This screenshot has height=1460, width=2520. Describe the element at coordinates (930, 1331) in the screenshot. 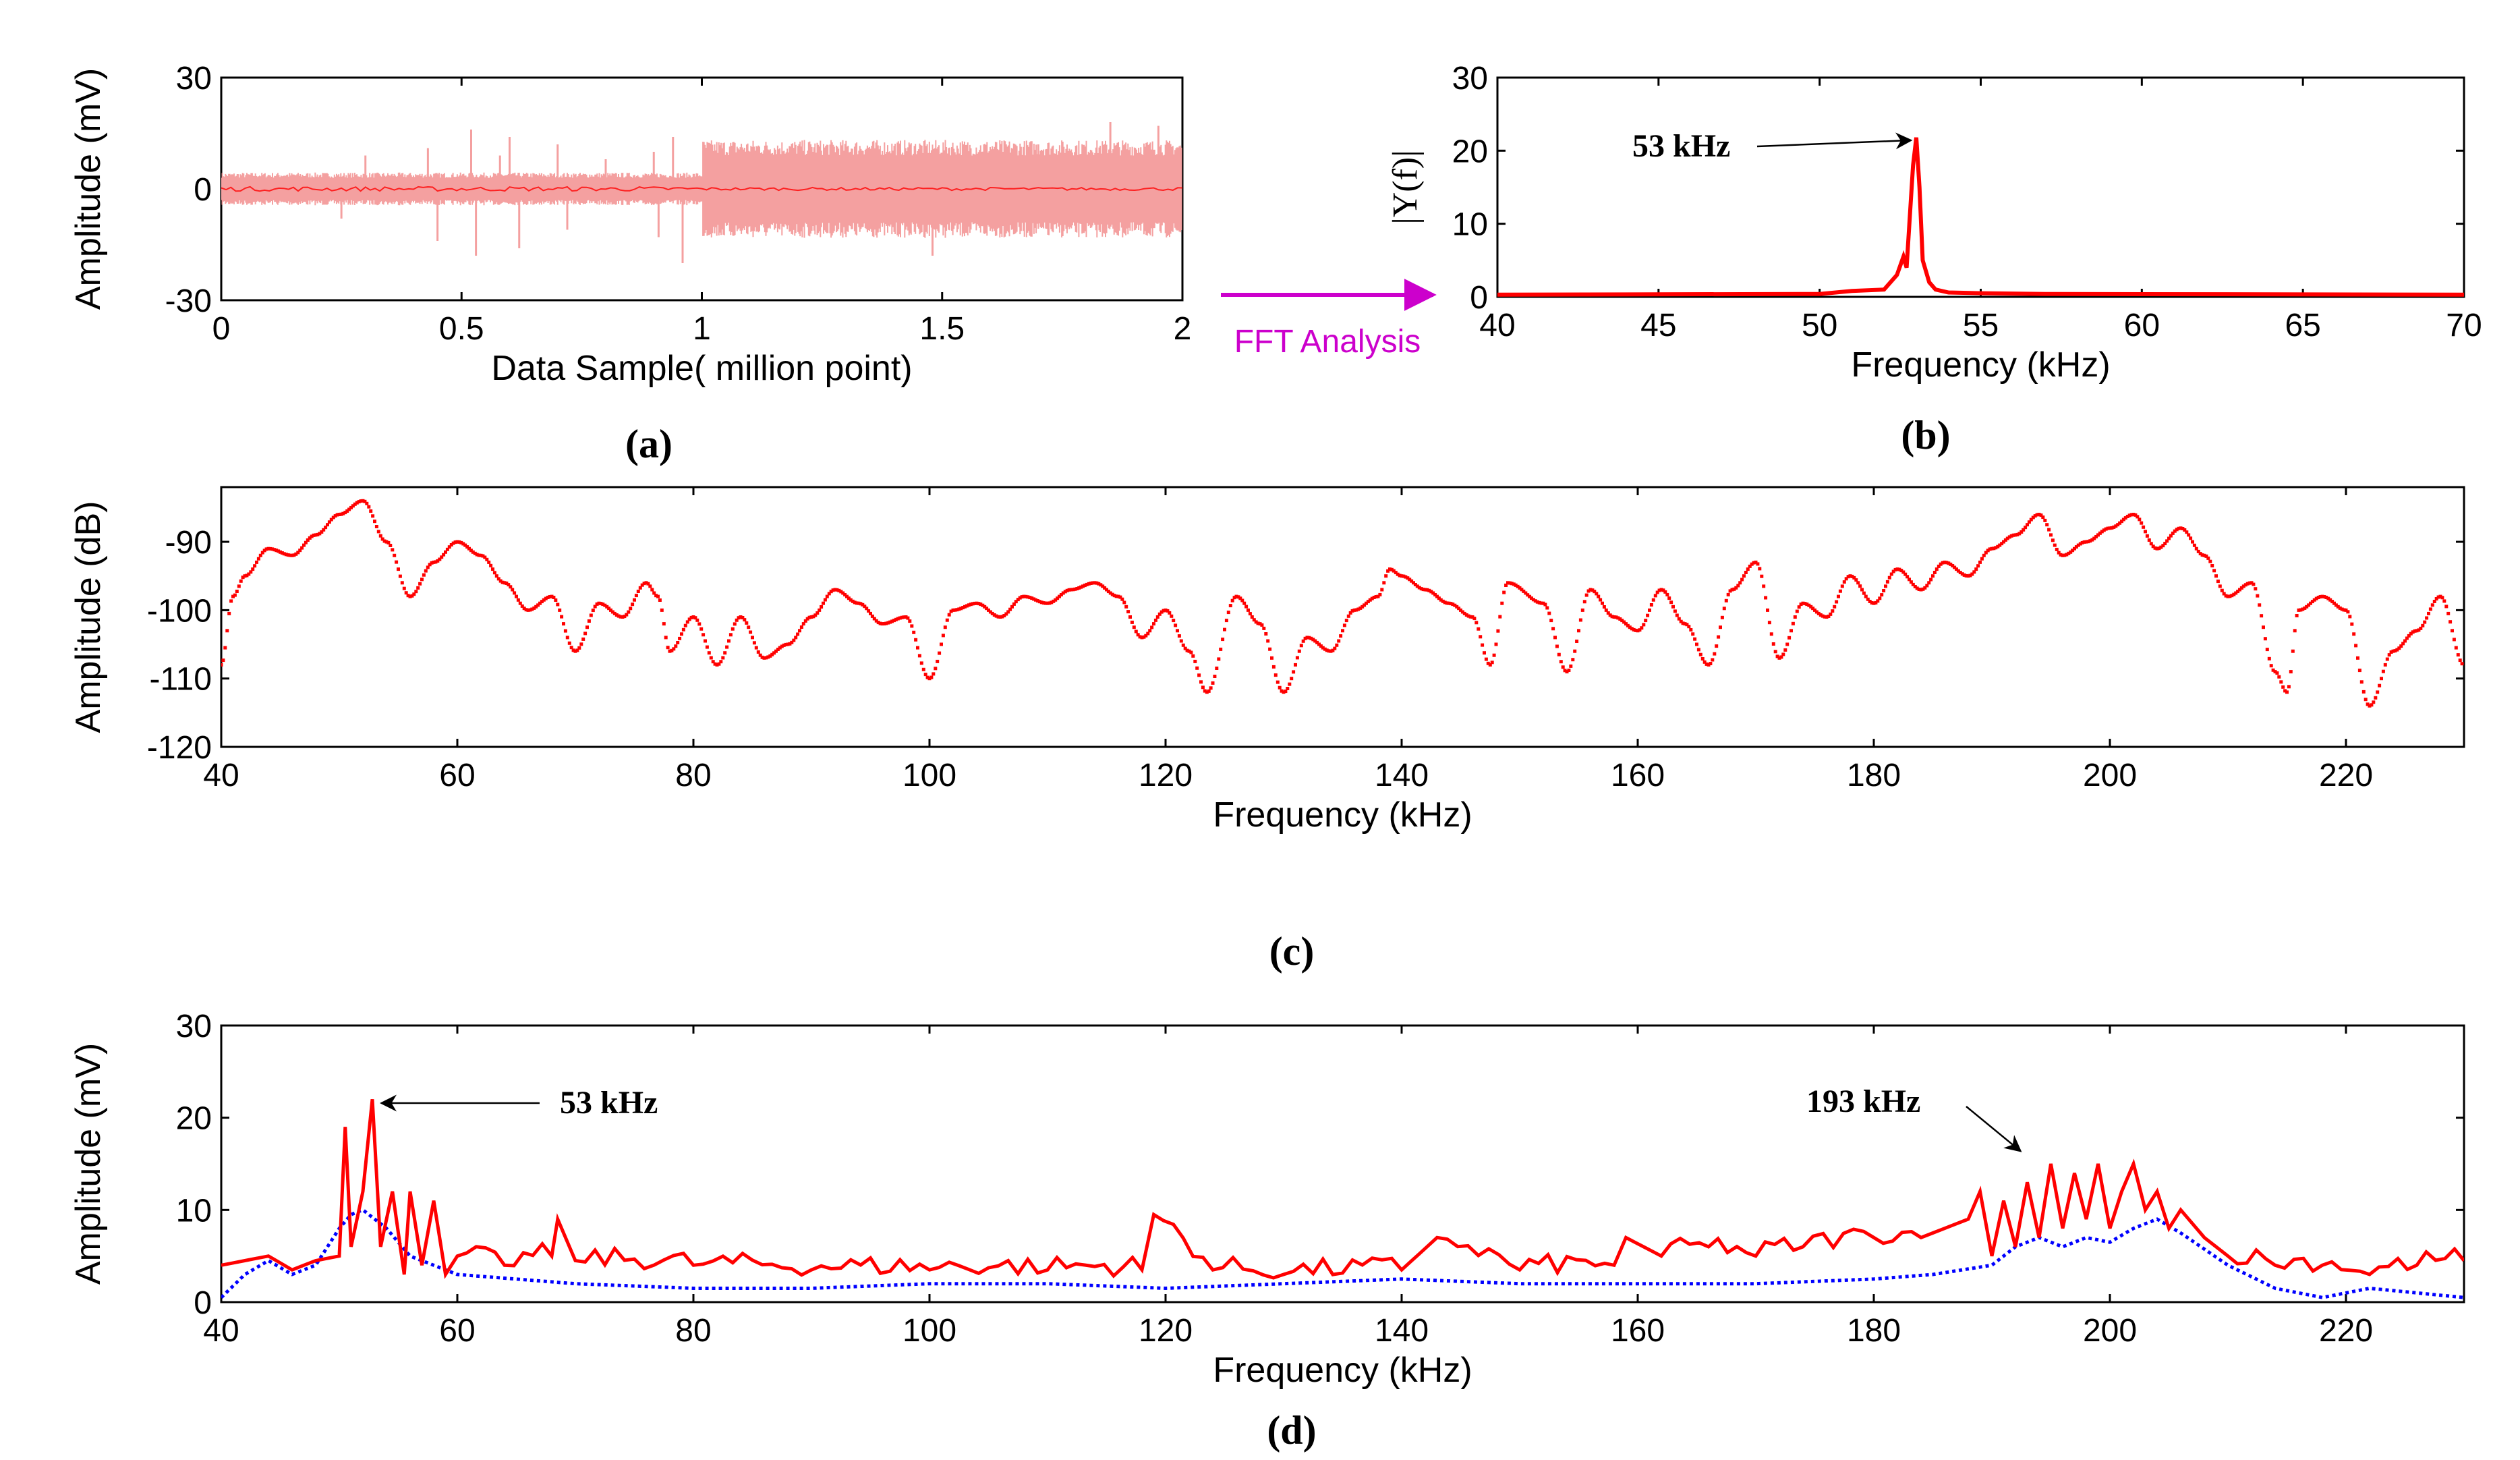

I see `x-tick-label: 100` at that location.